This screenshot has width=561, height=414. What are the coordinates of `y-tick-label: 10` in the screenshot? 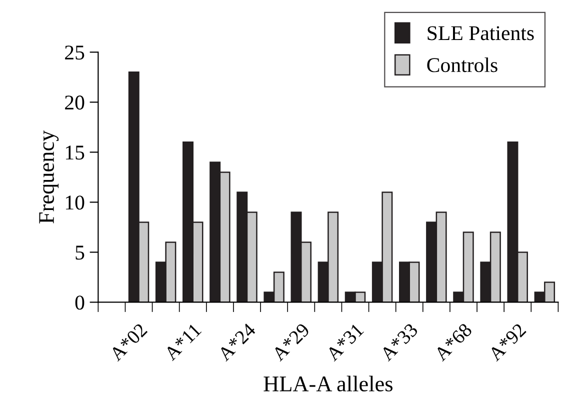 It's located at (75, 203).